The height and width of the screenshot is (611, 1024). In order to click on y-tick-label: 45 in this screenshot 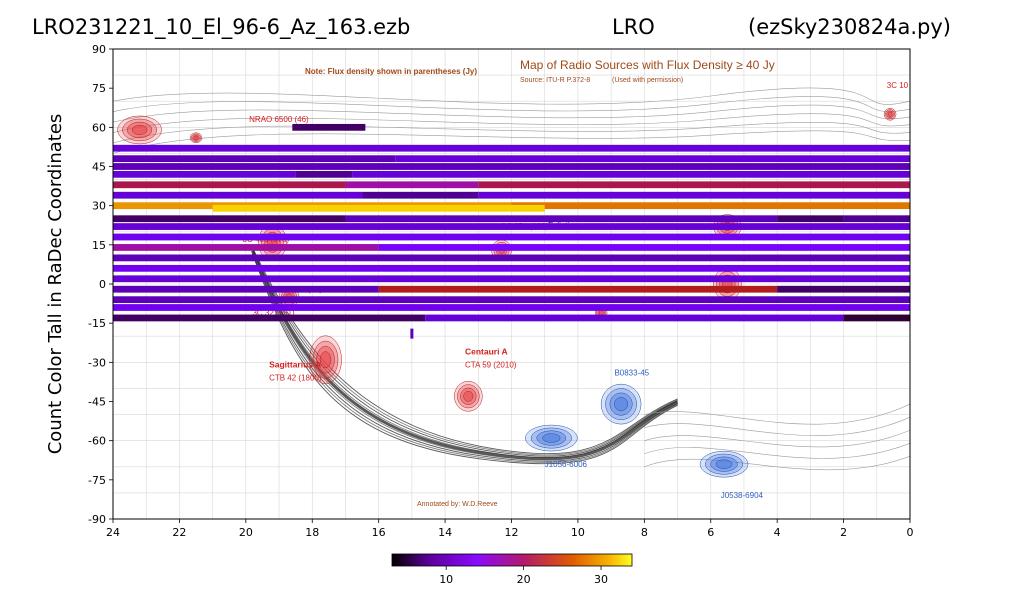, I will do `click(99, 167)`.